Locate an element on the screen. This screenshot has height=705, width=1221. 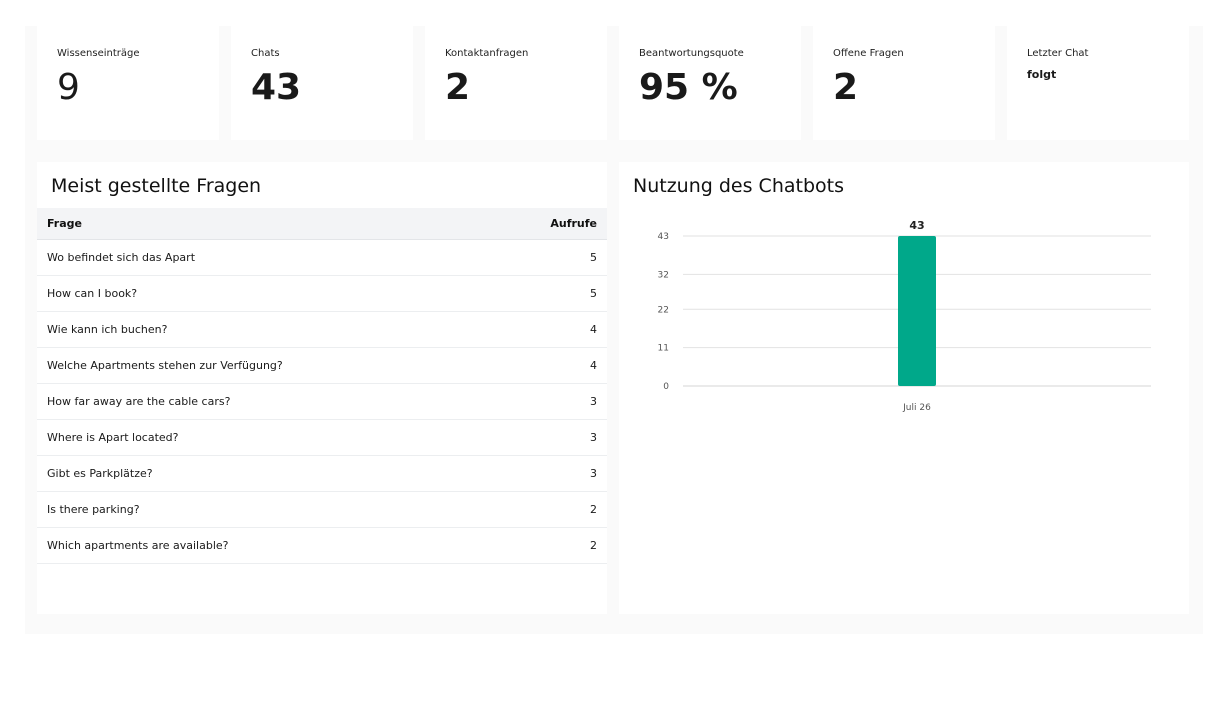
y-tick-label: 11 is located at coordinates (663, 349).